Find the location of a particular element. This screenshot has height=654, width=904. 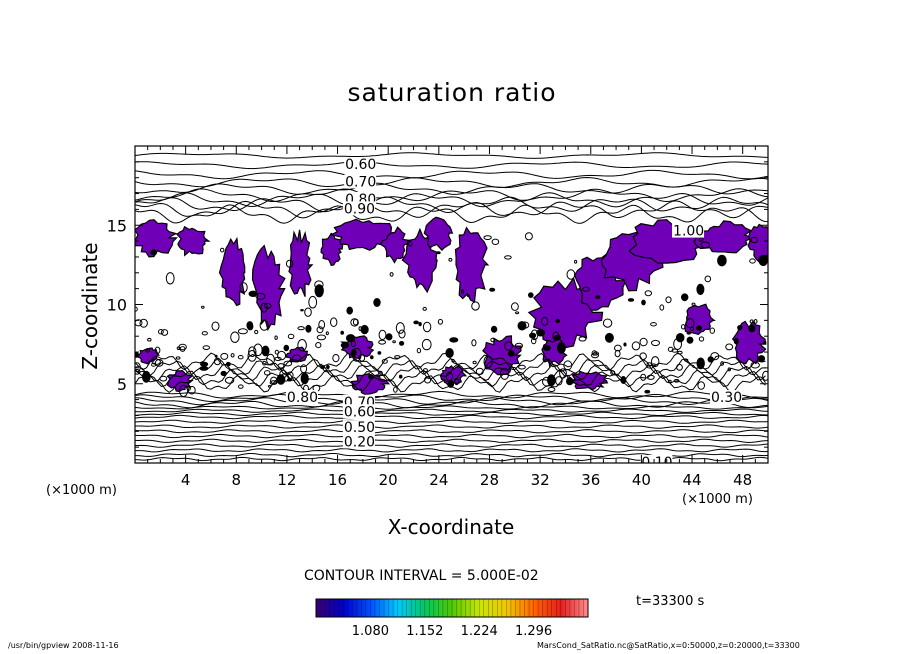

y-tick-label: 15 is located at coordinates (117, 225).